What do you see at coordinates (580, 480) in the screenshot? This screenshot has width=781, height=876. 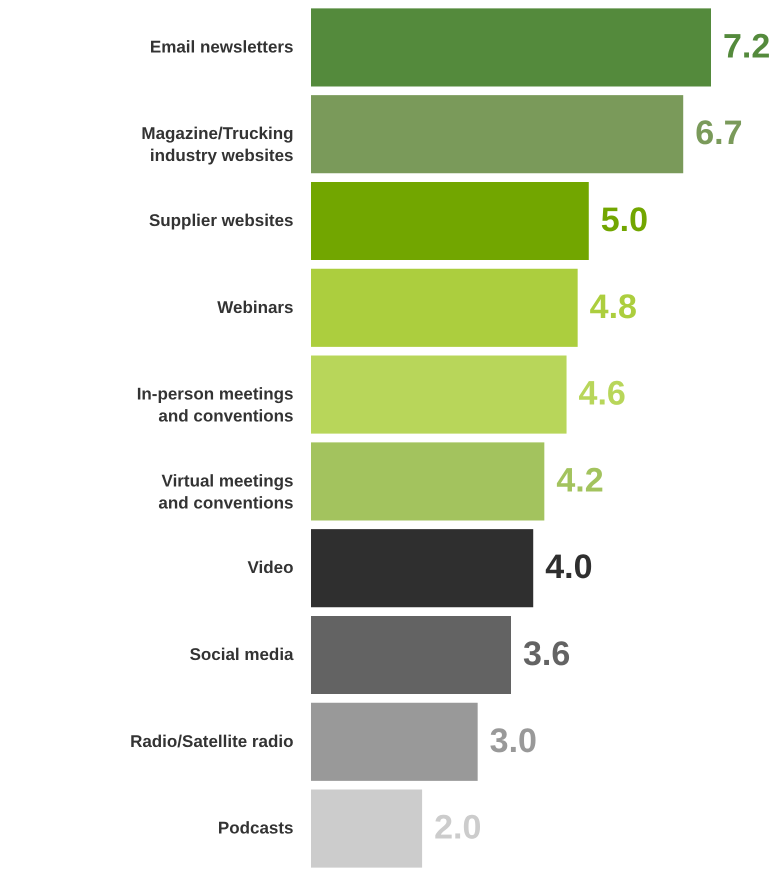 I see `data-label: 4.2` at bounding box center [580, 480].